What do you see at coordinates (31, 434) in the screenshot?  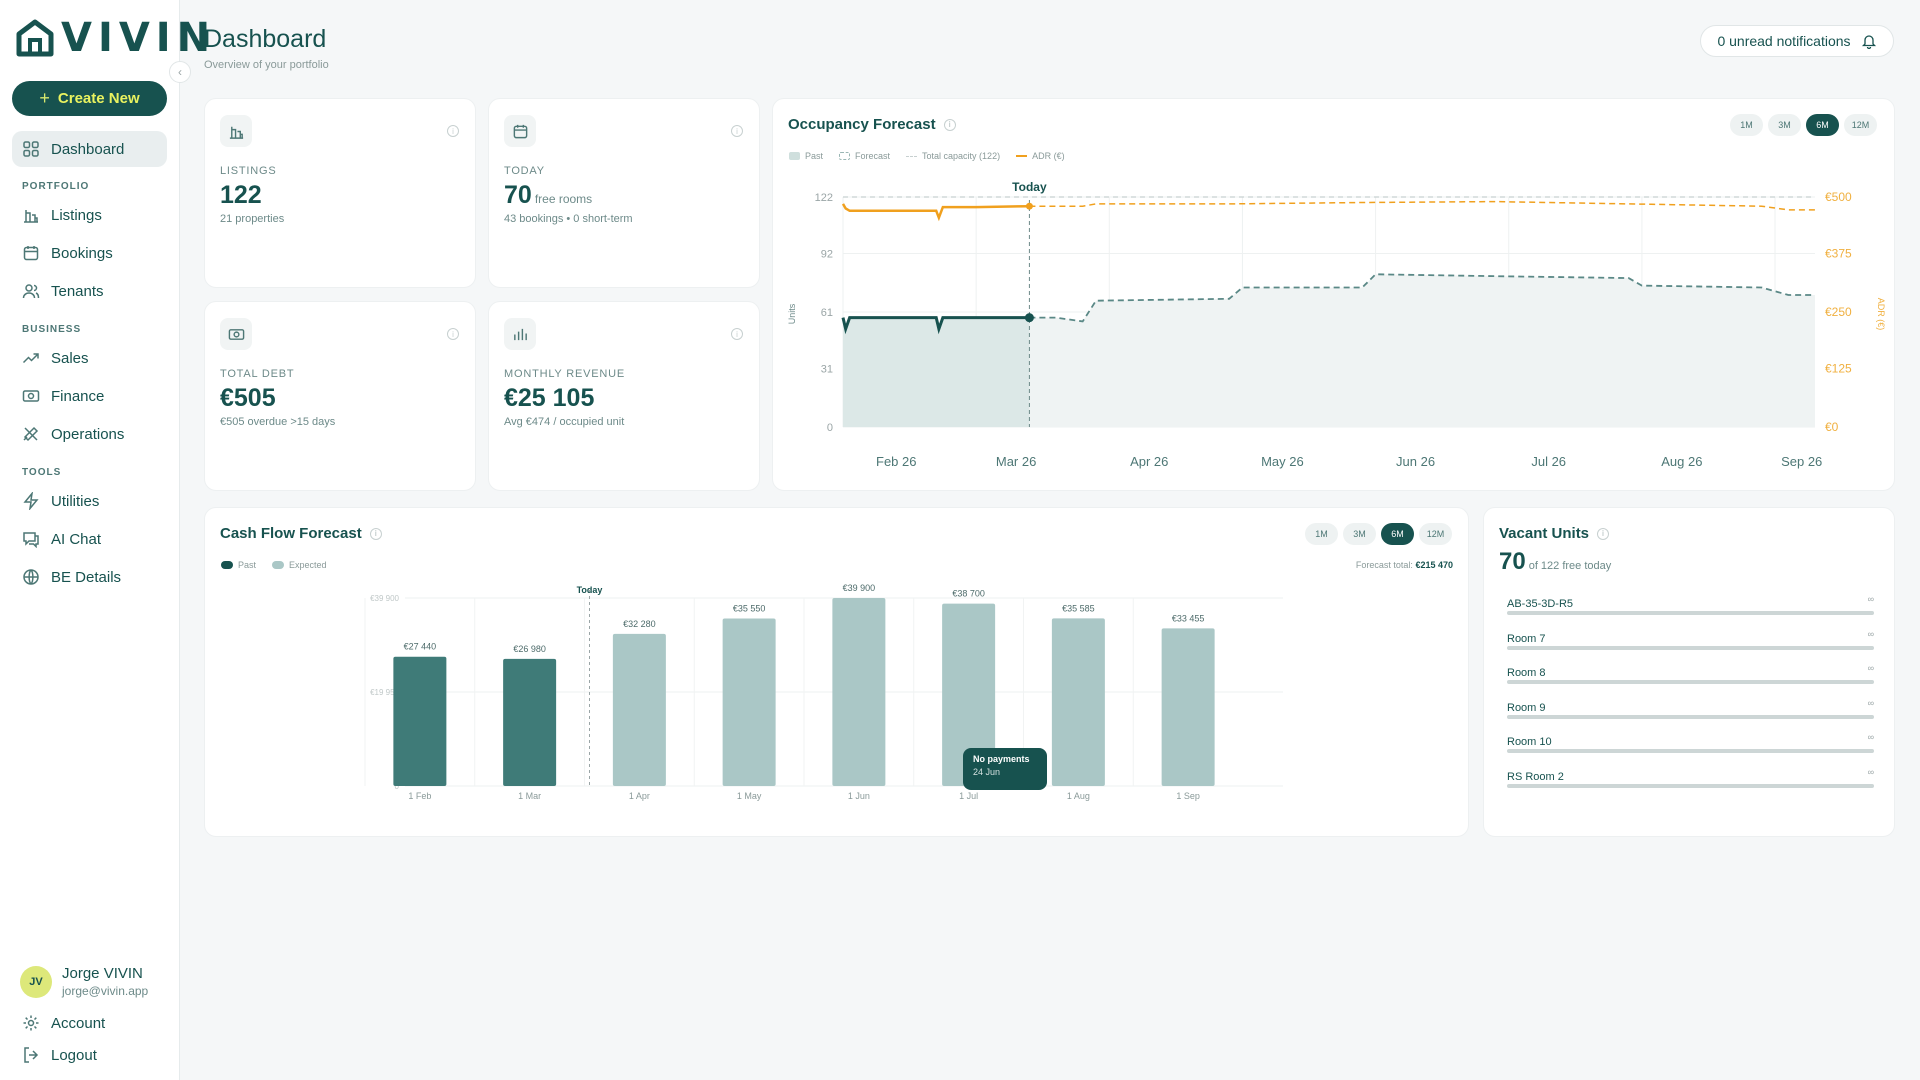 I see `tools-icon` at bounding box center [31, 434].